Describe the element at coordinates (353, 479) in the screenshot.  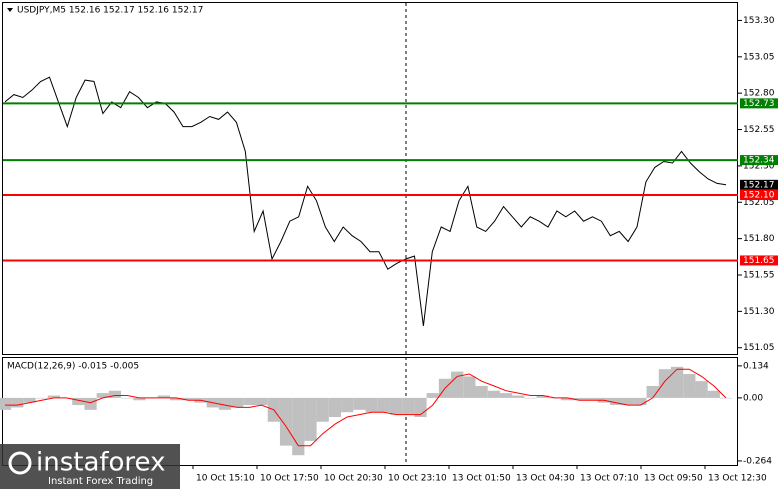
I see `x-tick-label: 10 Oct 20:30` at that location.